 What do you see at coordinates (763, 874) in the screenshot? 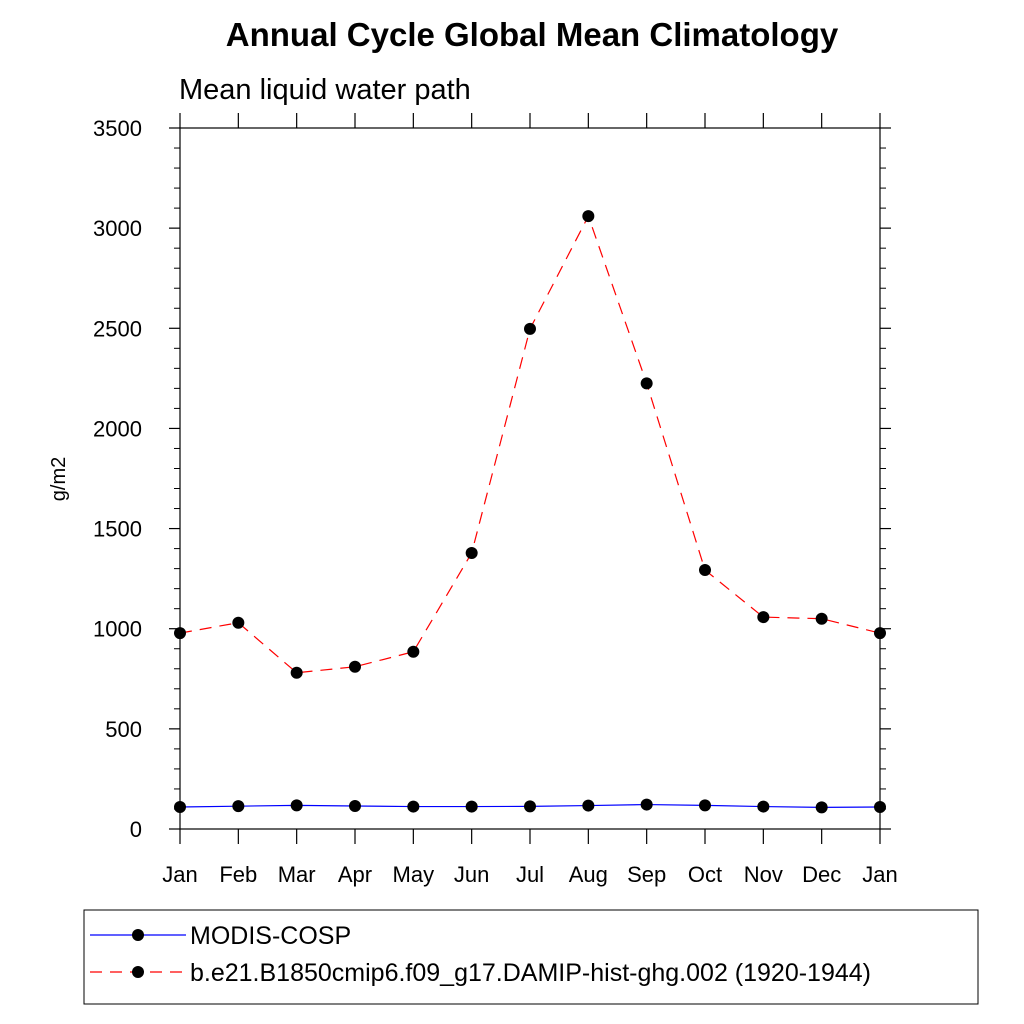
I see `x-tick-label: Nov` at bounding box center [763, 874].